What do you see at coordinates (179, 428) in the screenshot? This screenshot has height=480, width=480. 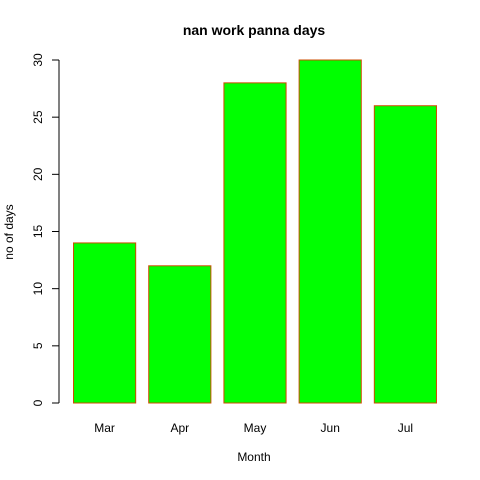 I see `x-tick-label: Apr` at bounding box center [179, 428].